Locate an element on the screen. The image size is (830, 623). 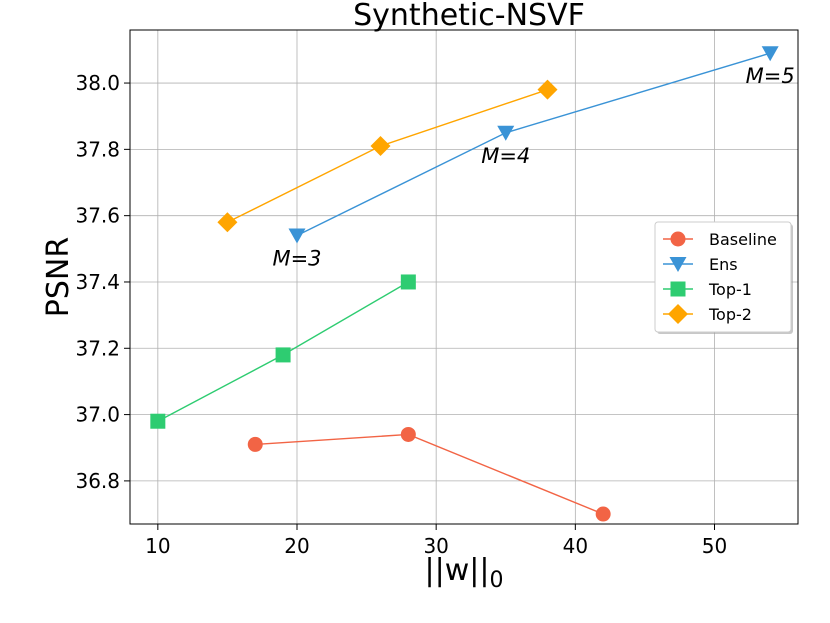
x-tick-label: 30 is located at coordinates (435, 546).